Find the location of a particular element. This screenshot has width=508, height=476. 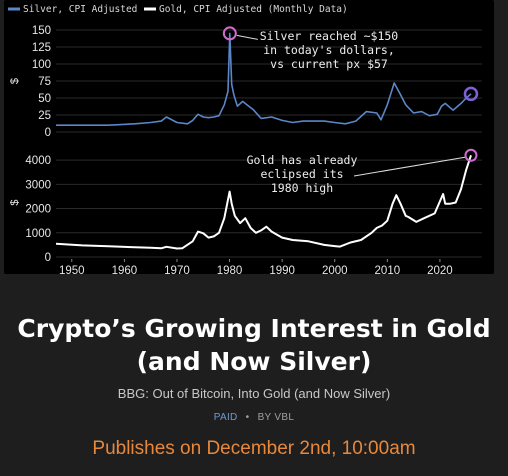

silver-peak-marker is located at coordinates (229, 33).